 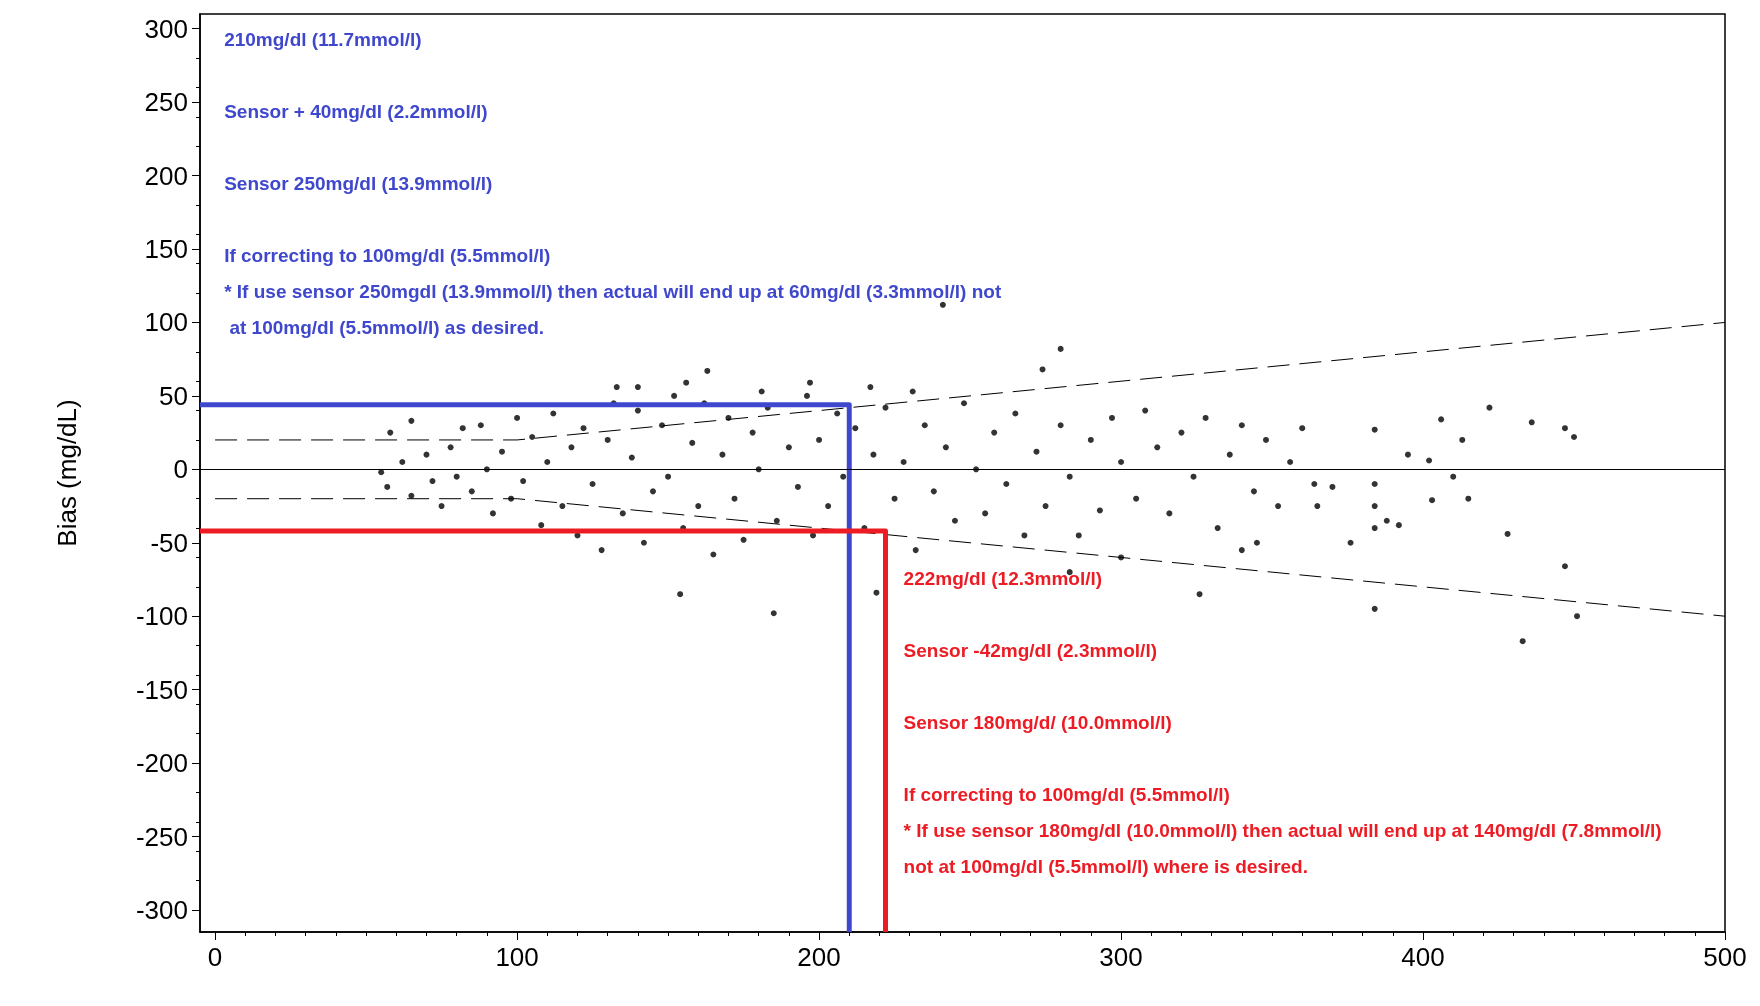 What do you see at coordinates (173, 395) in the screenshot?
I see `y-tick-label: 50` at bounding box center [173, 395].